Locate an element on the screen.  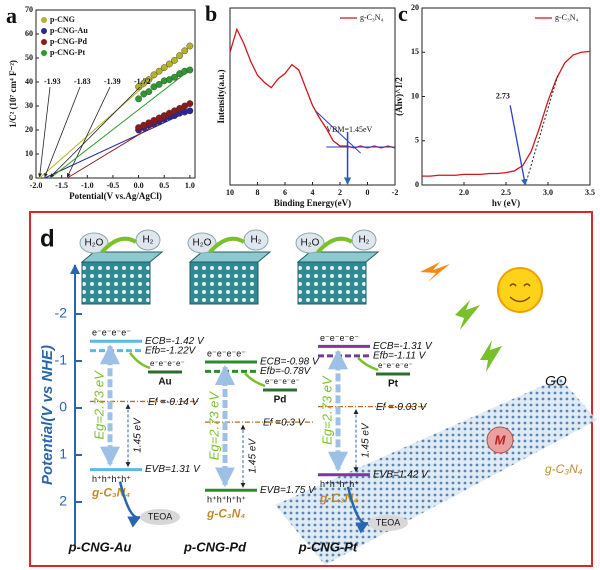
h2o-label: H₂O is located at coordinates (94, 243).